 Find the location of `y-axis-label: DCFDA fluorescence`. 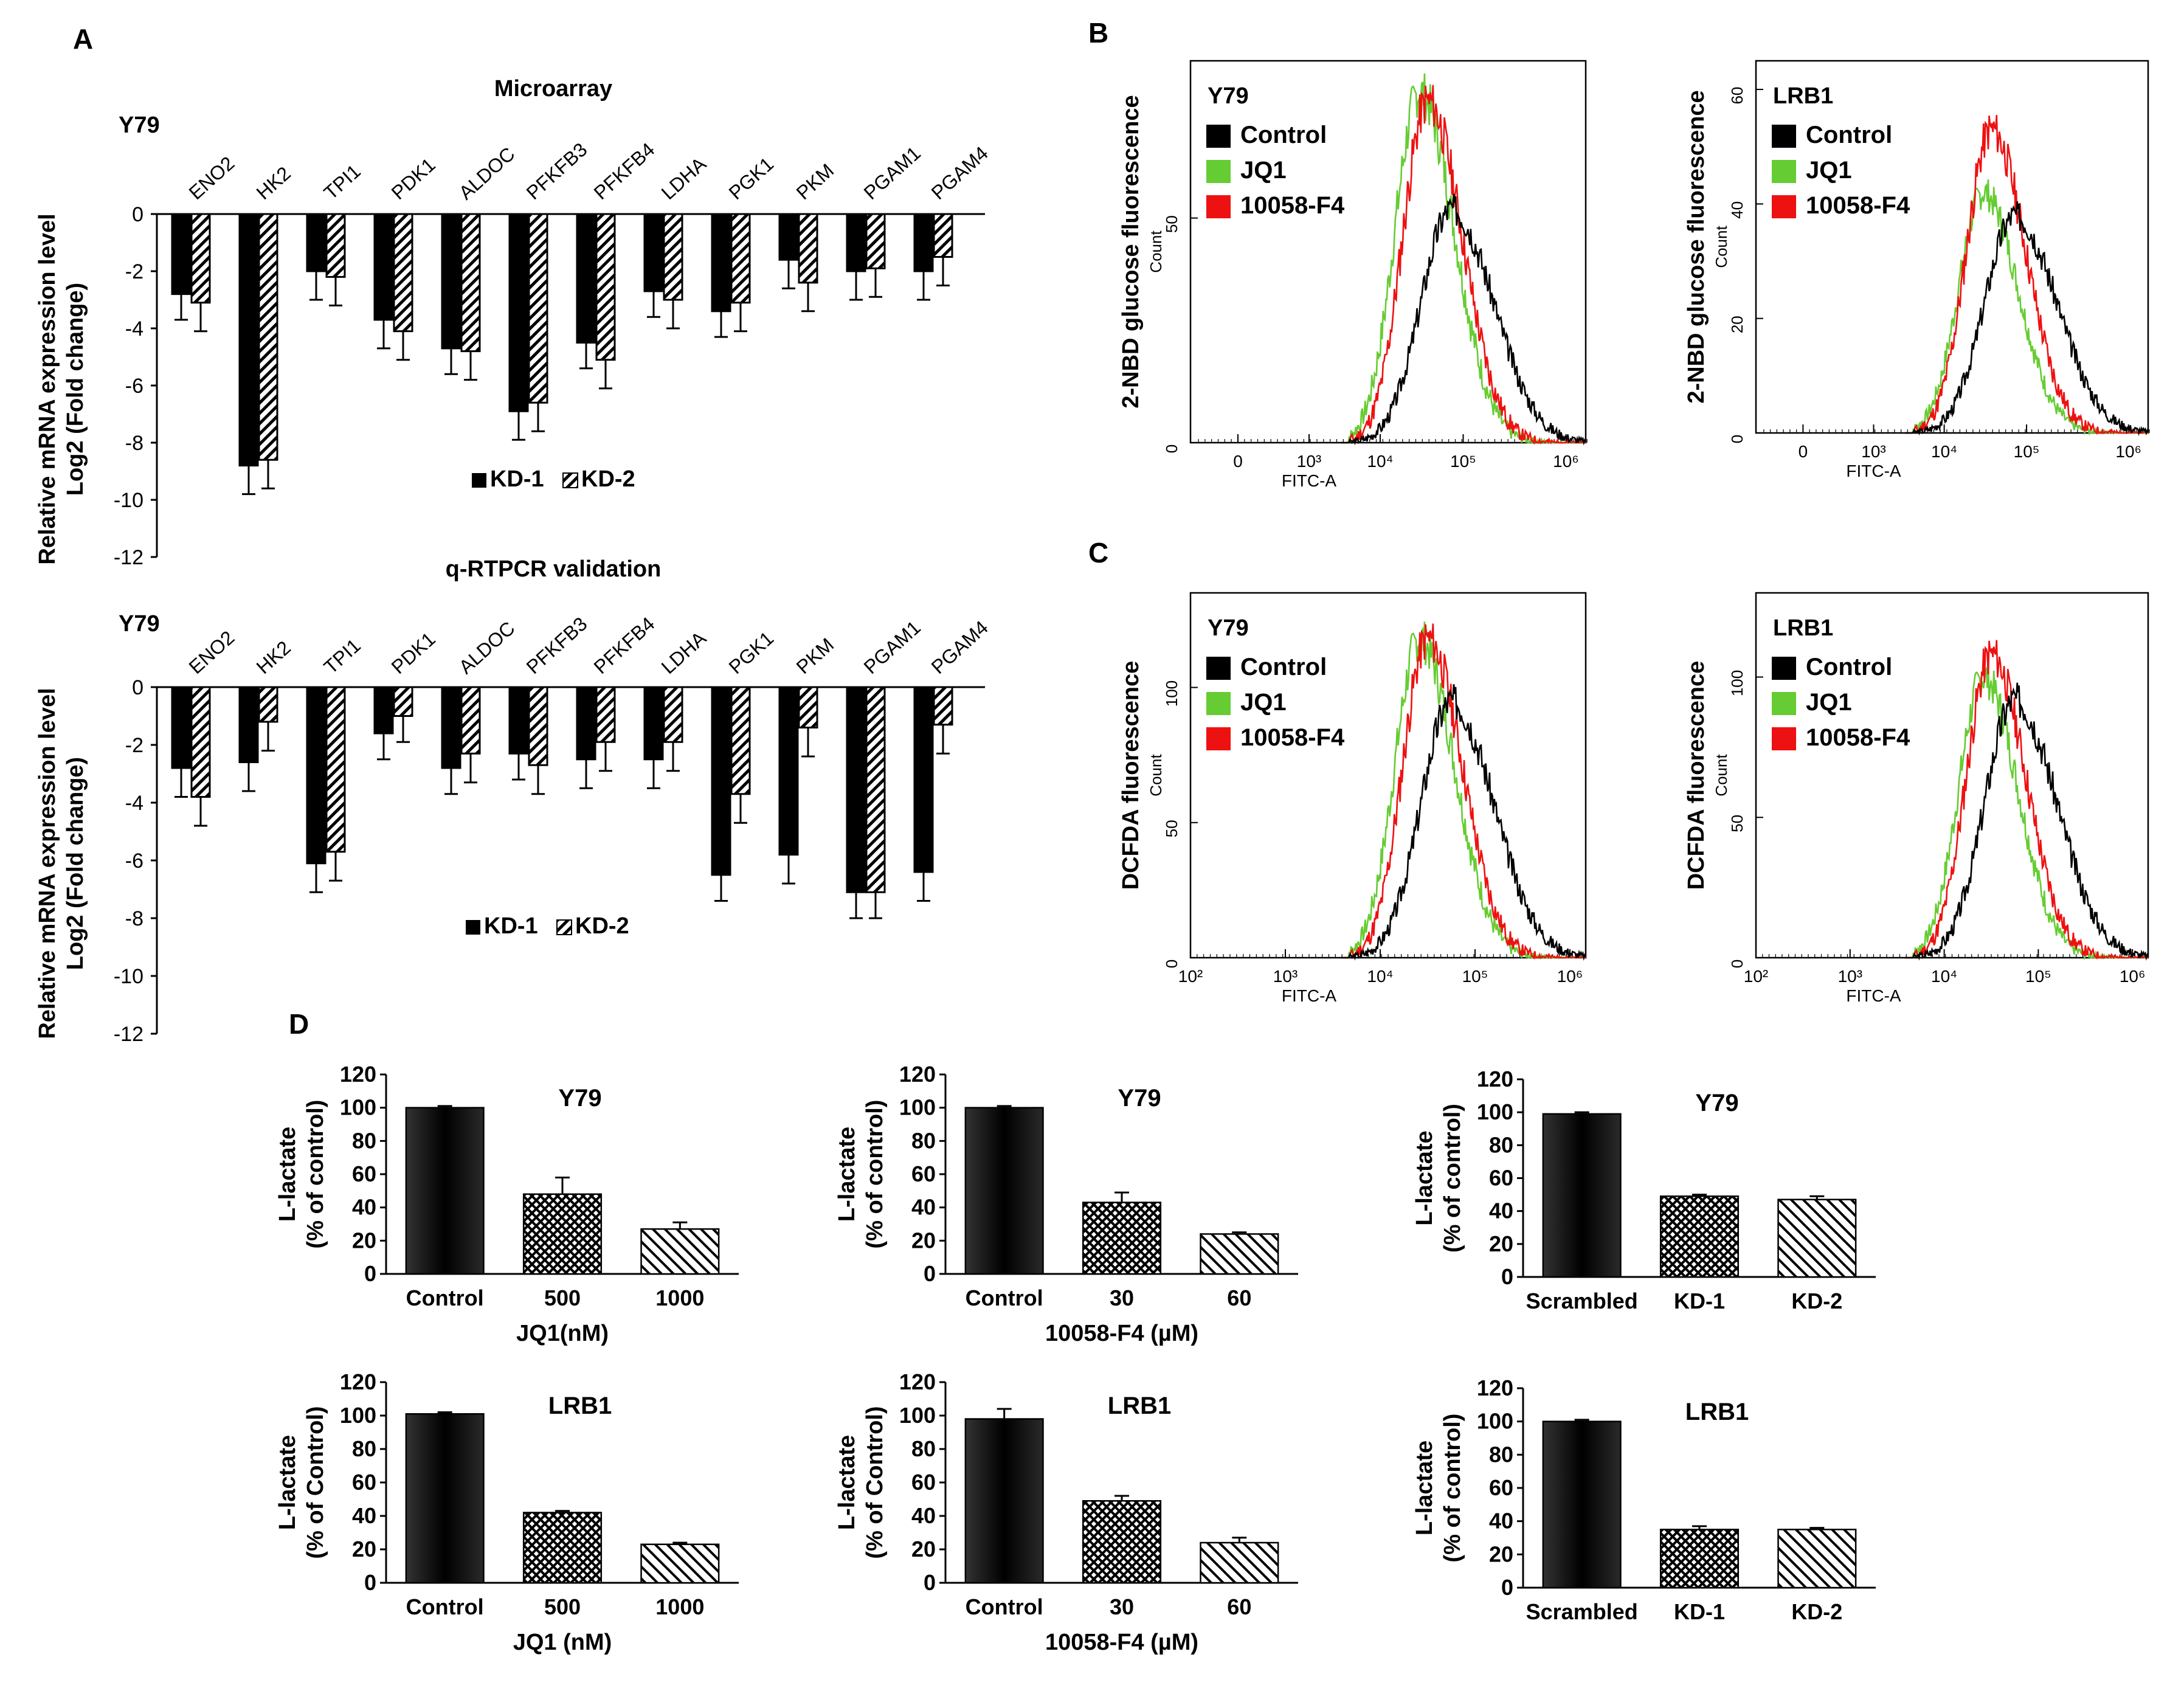

y-axis-label: DCFDA fluorescence is located at coordinates (1131, 775).